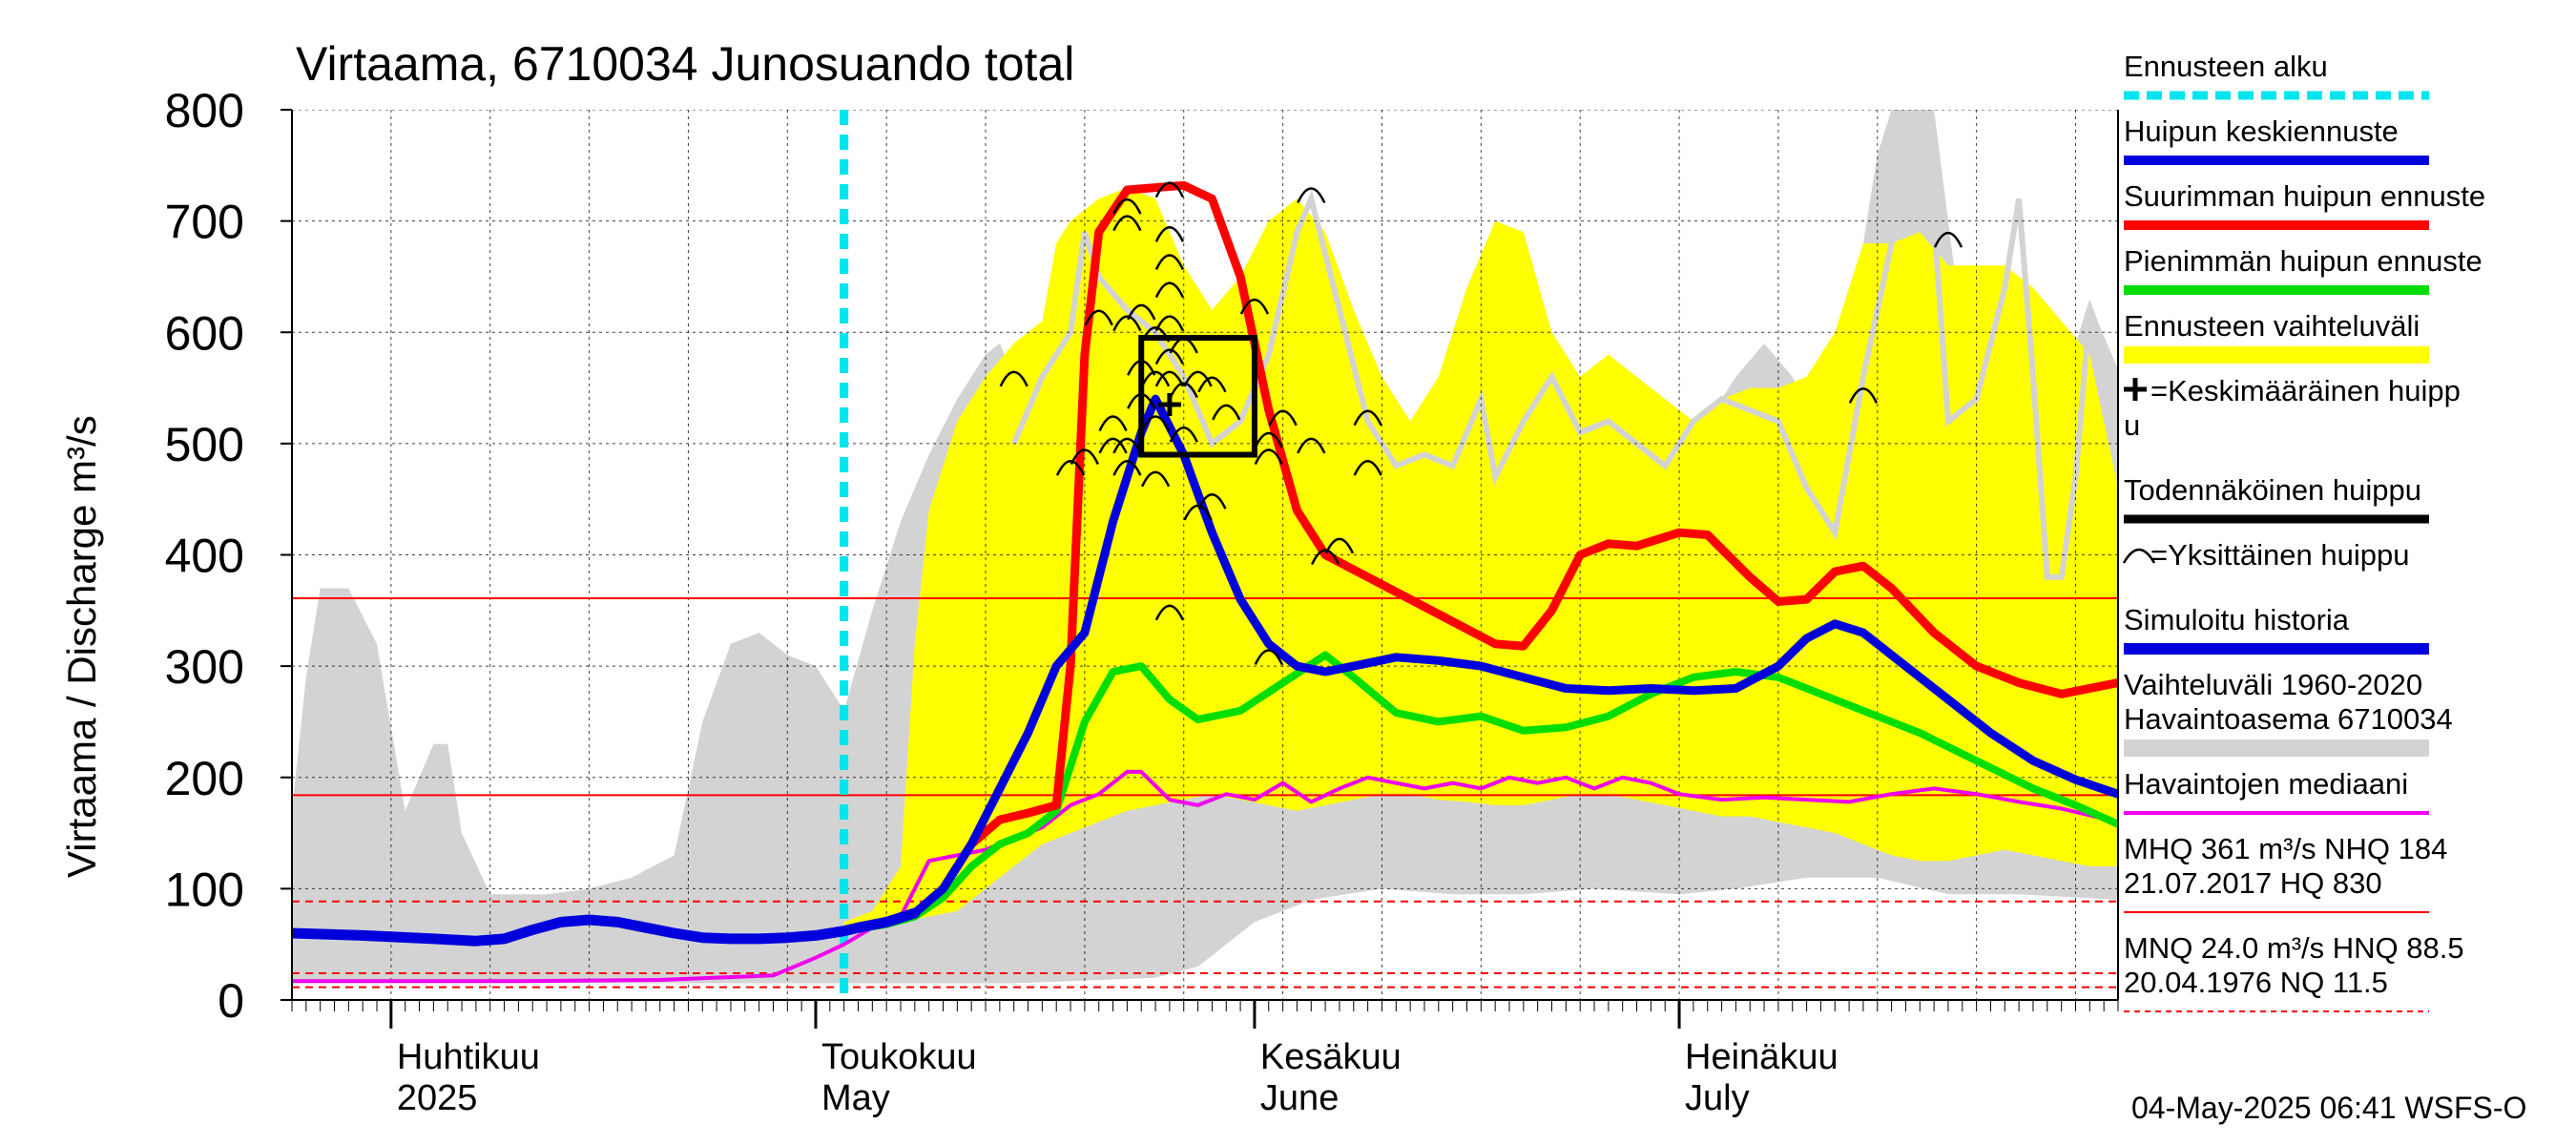  What do you see at coordinates (606, 927) in the screenshot?
I see `series-line-sim` at bounding box center [606, 927].